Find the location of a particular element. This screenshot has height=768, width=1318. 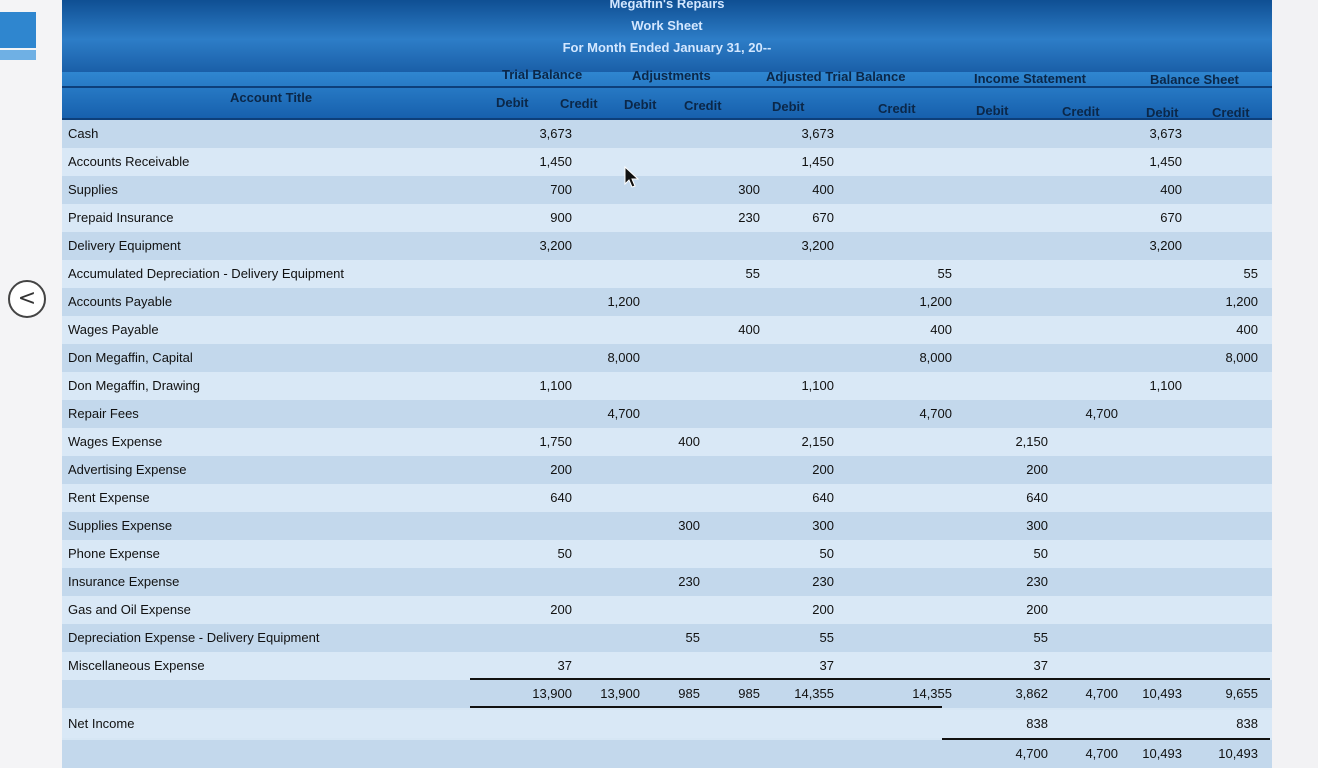

adj-credit: 55 is located at coordinates (752, 273).